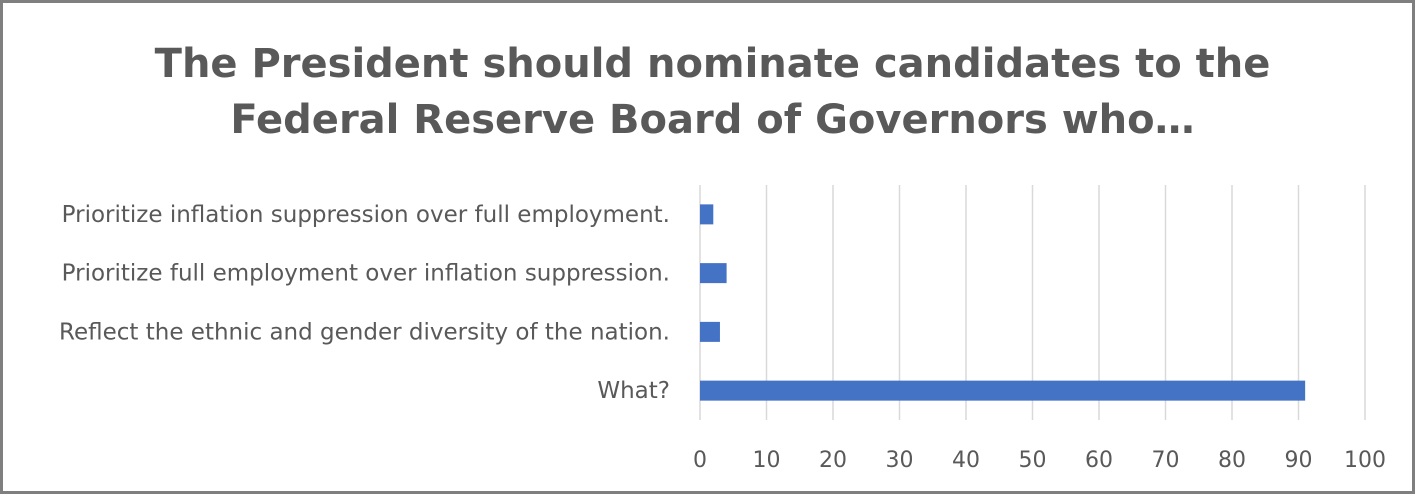 The image size is (1415, 494). Describe the element at coordinates (633, 391) in the screenshot. I see `y-tick-label: What?` at that location.